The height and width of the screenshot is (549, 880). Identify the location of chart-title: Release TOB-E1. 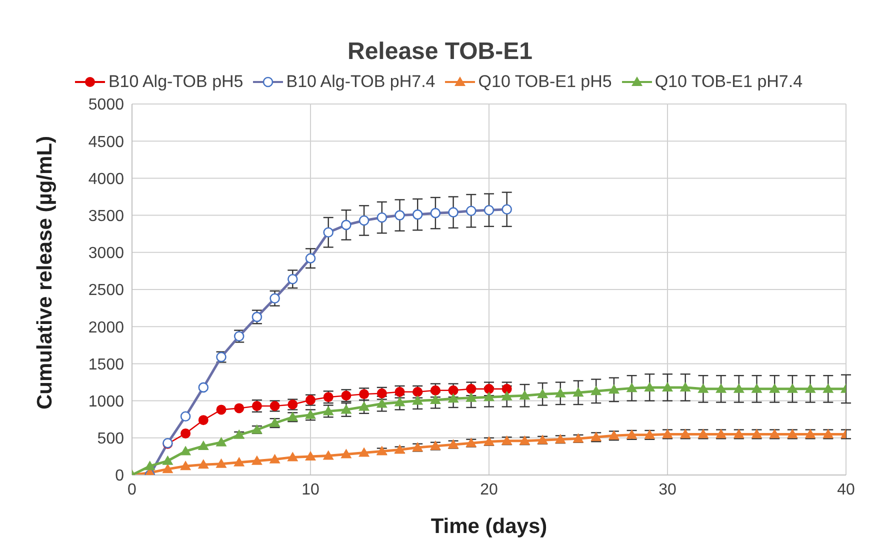
(440, 52).